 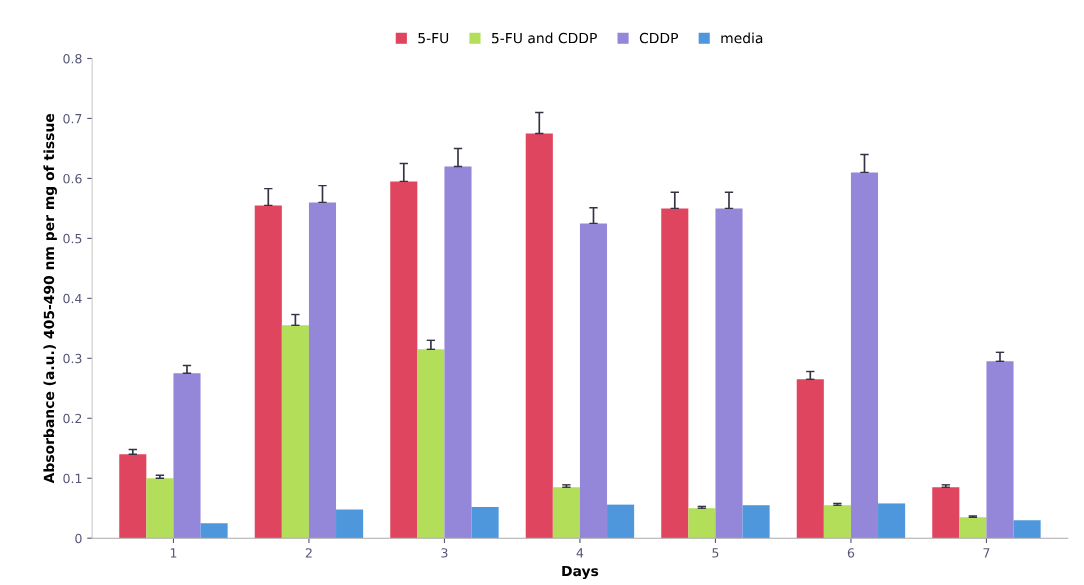 What do you see at coordinates (742, 38) in the screenshot?
I see `legend-label: media` at bounding box center [742, 38].